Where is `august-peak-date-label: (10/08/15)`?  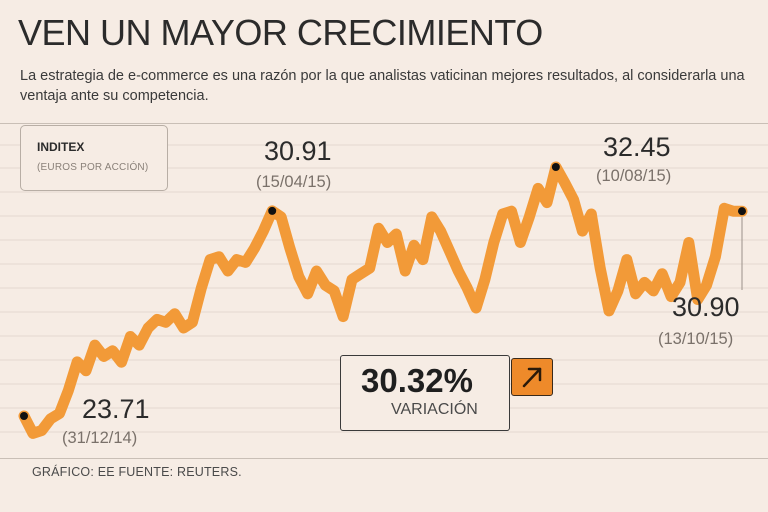 august-peak-date-label: (10/08/15) is located at coordinates (634, 176).